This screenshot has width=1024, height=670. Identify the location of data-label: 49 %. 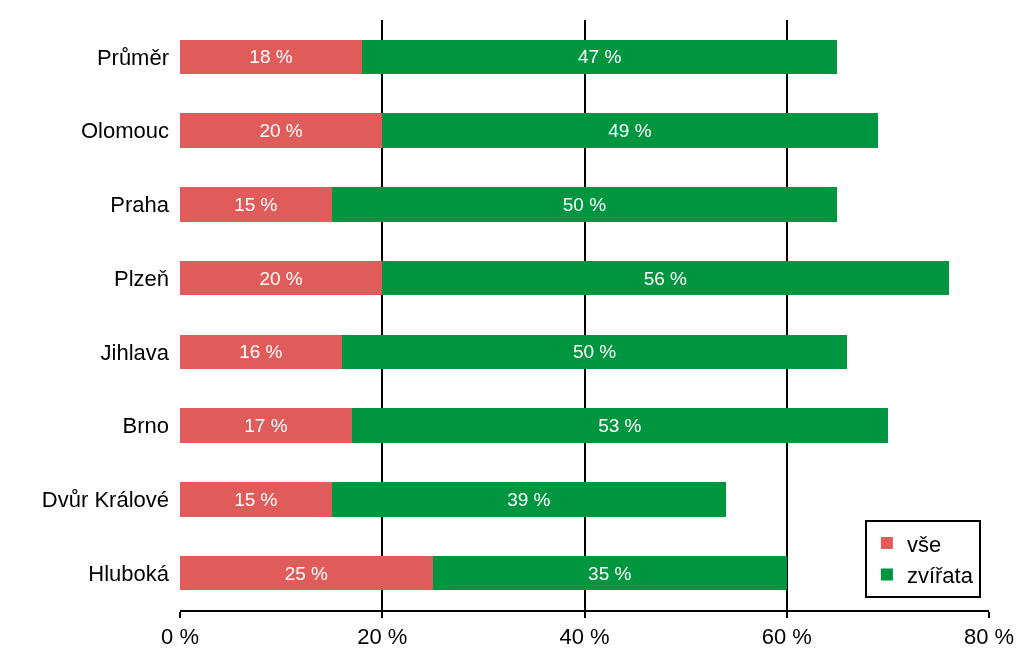
(630, 131).